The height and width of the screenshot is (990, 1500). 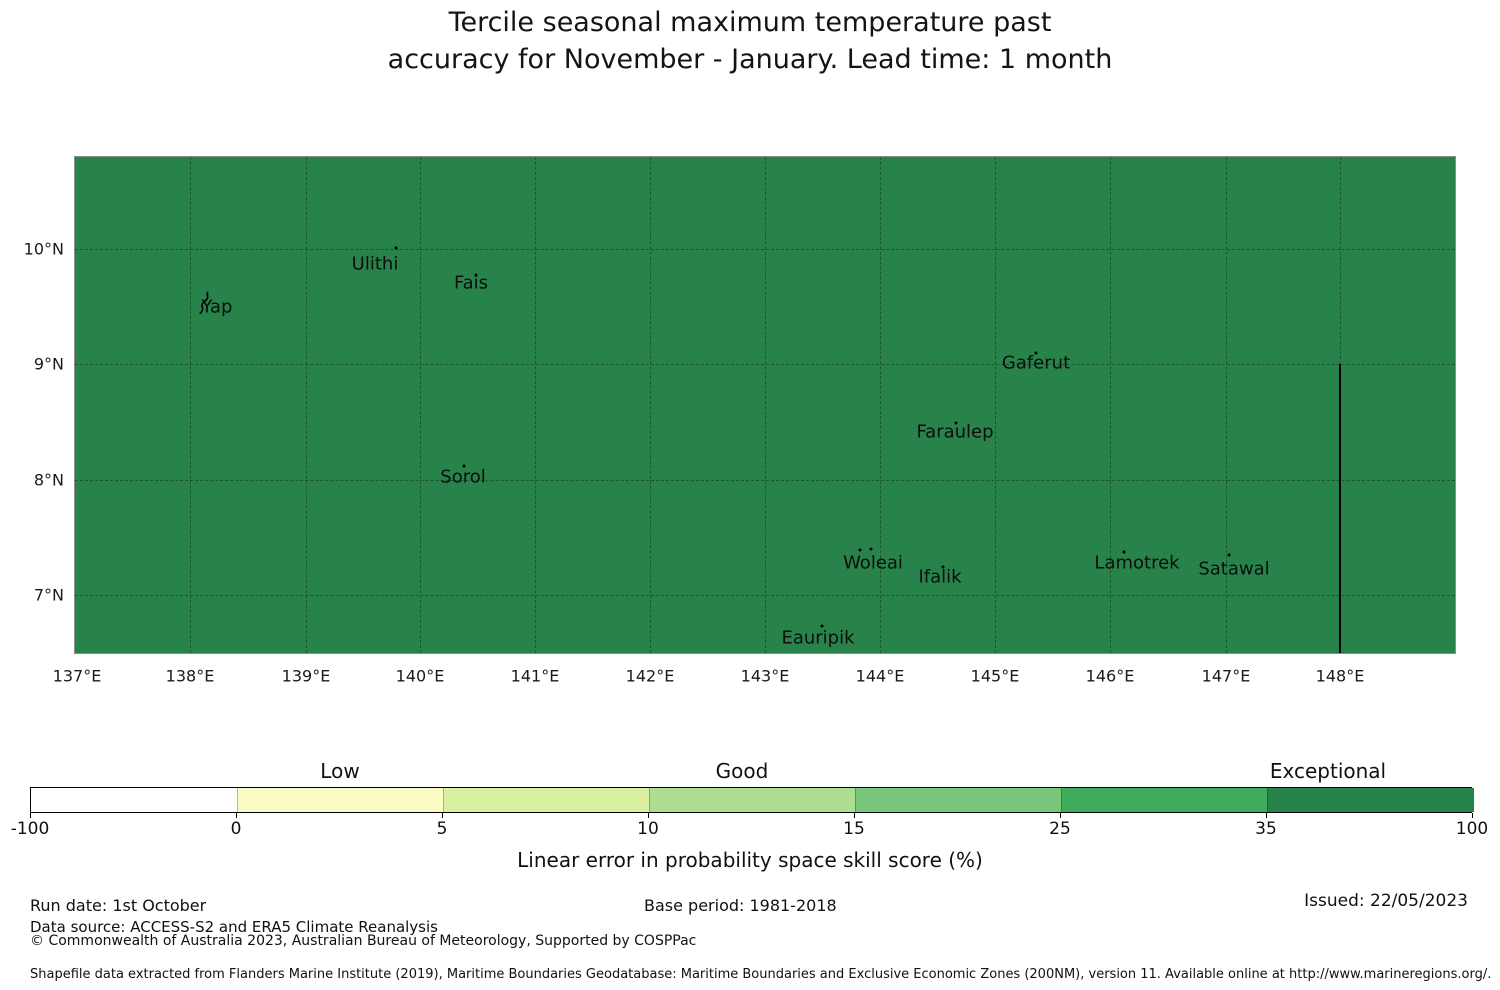 What do you see at coordinates (30, 829) in the screenshot?
I see `colorbar-tick-label: -100` at bounding box center [30, 829].